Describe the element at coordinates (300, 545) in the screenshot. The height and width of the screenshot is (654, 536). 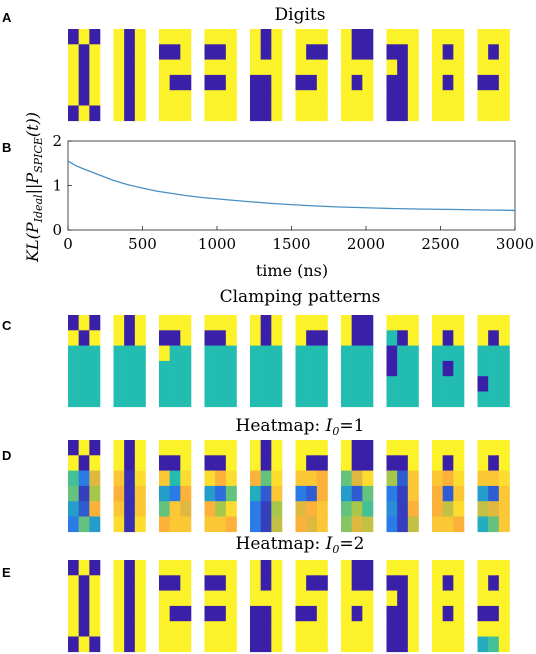
I see `panel-title-e: Heatmap: I0=2` at that location.